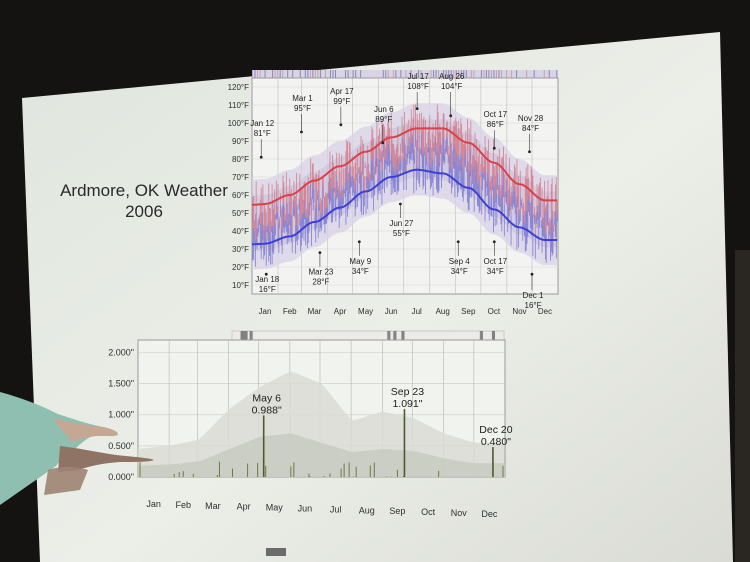 The height and width of the screenshot is (562, 750). I want to click on temp-annotation-date: Dec 1, so click(533, 295).